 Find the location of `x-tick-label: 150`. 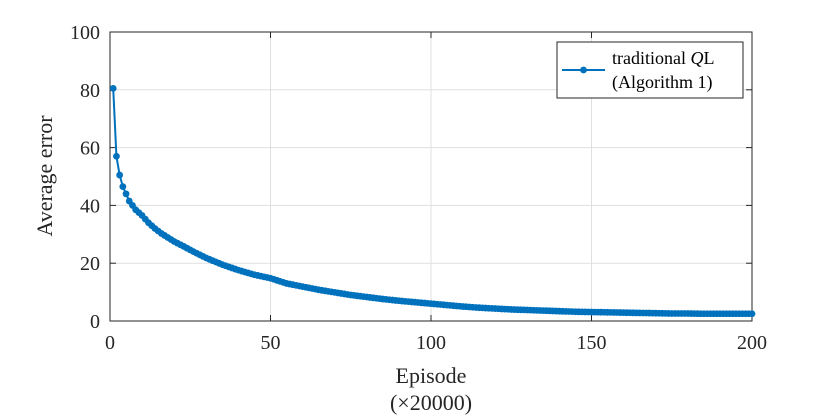

x-tick-label: 150 is located at coordinates (592, 343).